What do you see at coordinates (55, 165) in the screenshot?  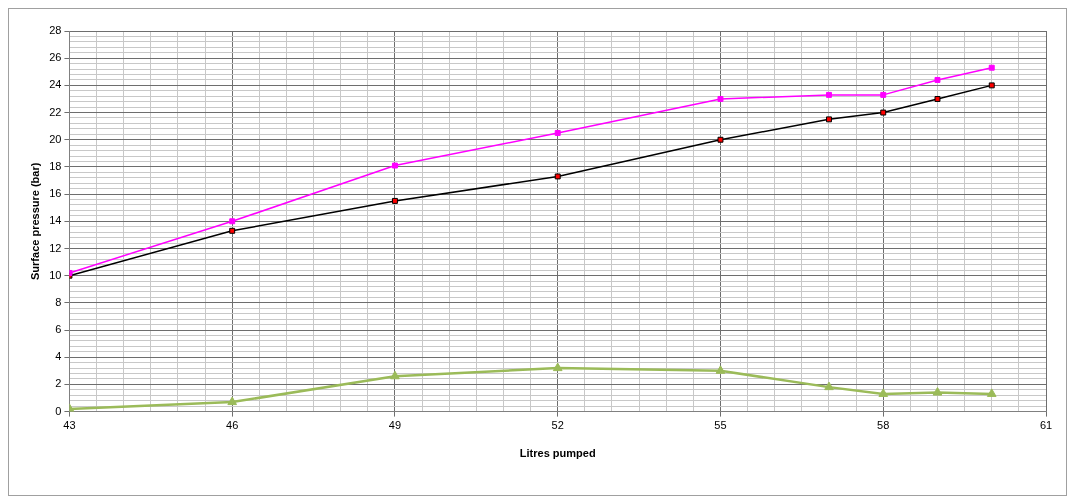 I see `y-tick-label: 18` at bounding box center [55, 165].